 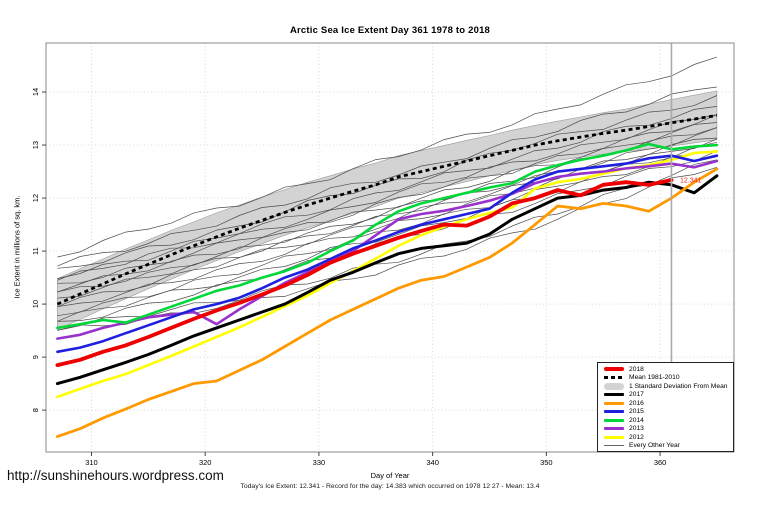 What do you see at coordinates (432, 462) in the screenshot?
I see `x-tick-label: 340` at bounding box center [432, 462].